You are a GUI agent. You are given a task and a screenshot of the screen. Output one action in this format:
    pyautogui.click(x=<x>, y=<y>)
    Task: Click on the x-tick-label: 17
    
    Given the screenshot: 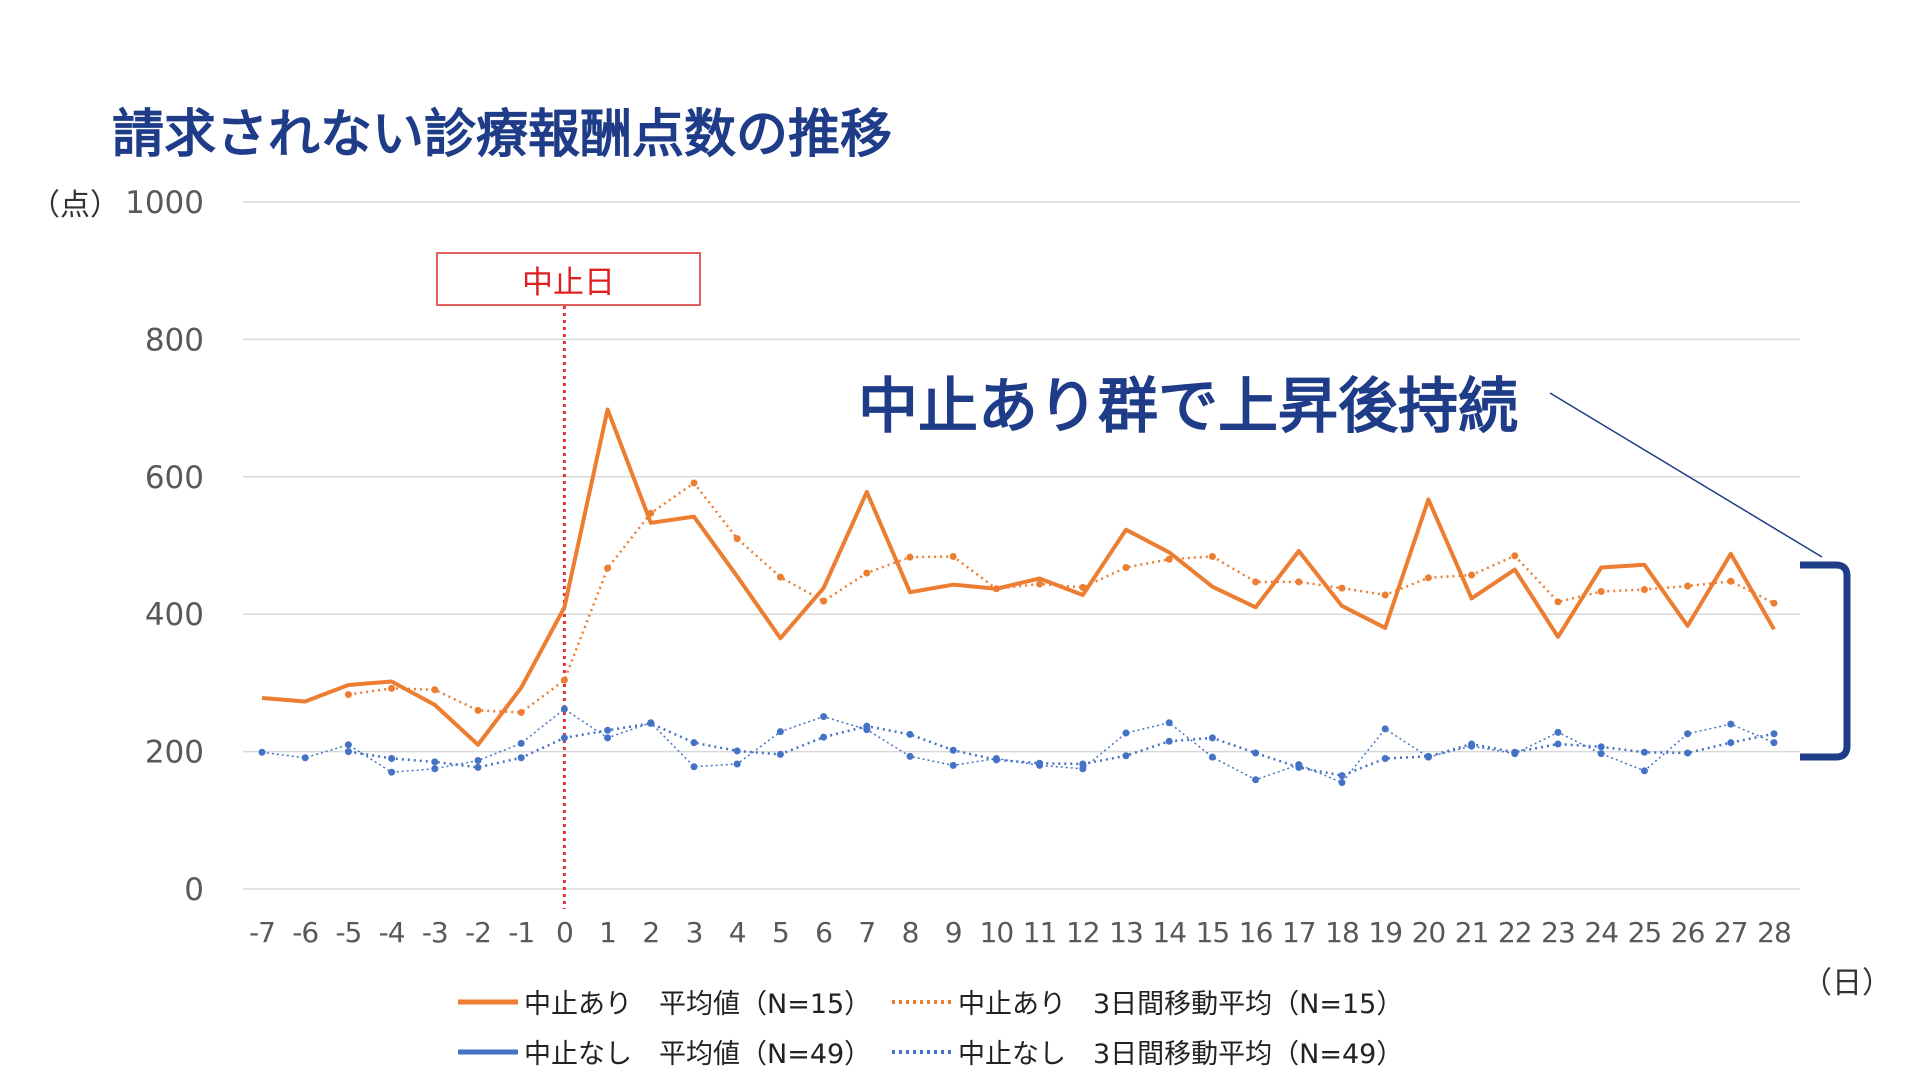 What is the action you would take?
    pyautogui.click(x=1299, y=932)
    